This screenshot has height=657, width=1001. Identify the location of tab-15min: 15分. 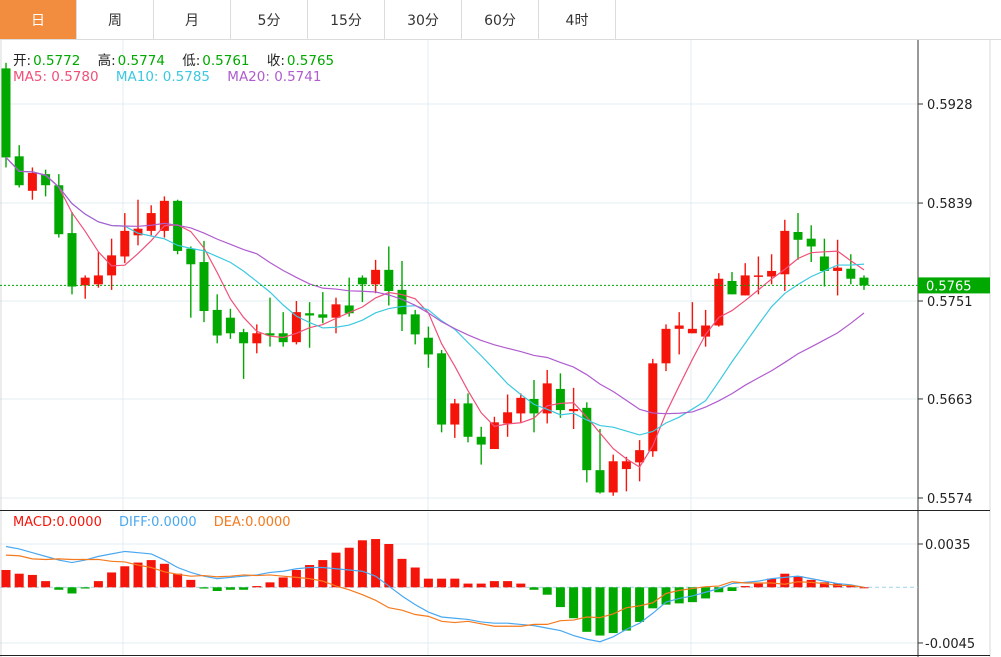
(346, 19).